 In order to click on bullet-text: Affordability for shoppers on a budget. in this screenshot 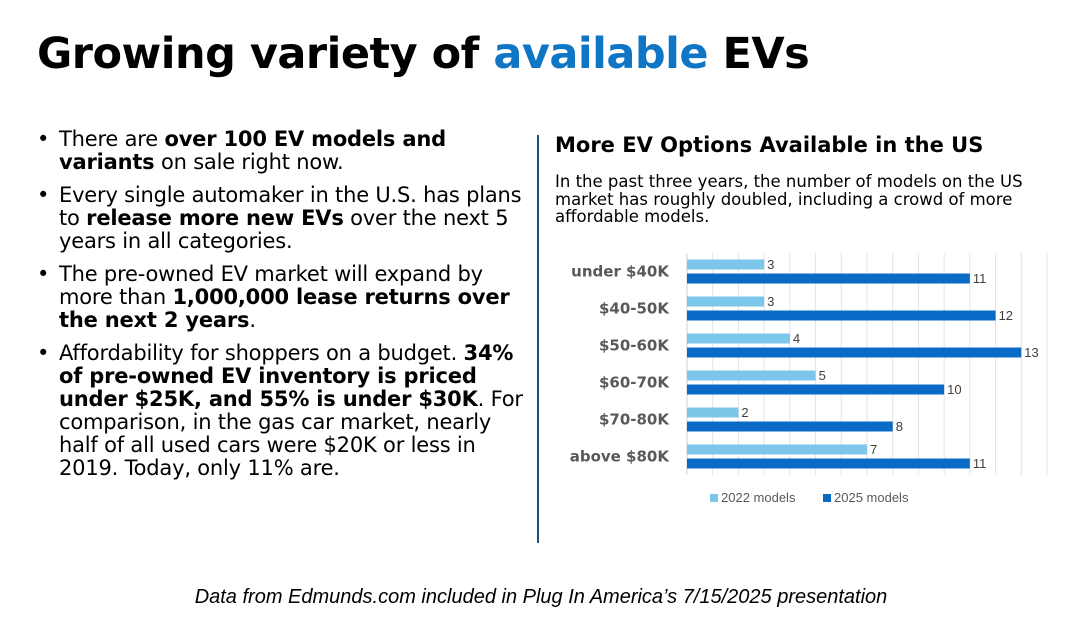, I will do `click(261, 353)`.